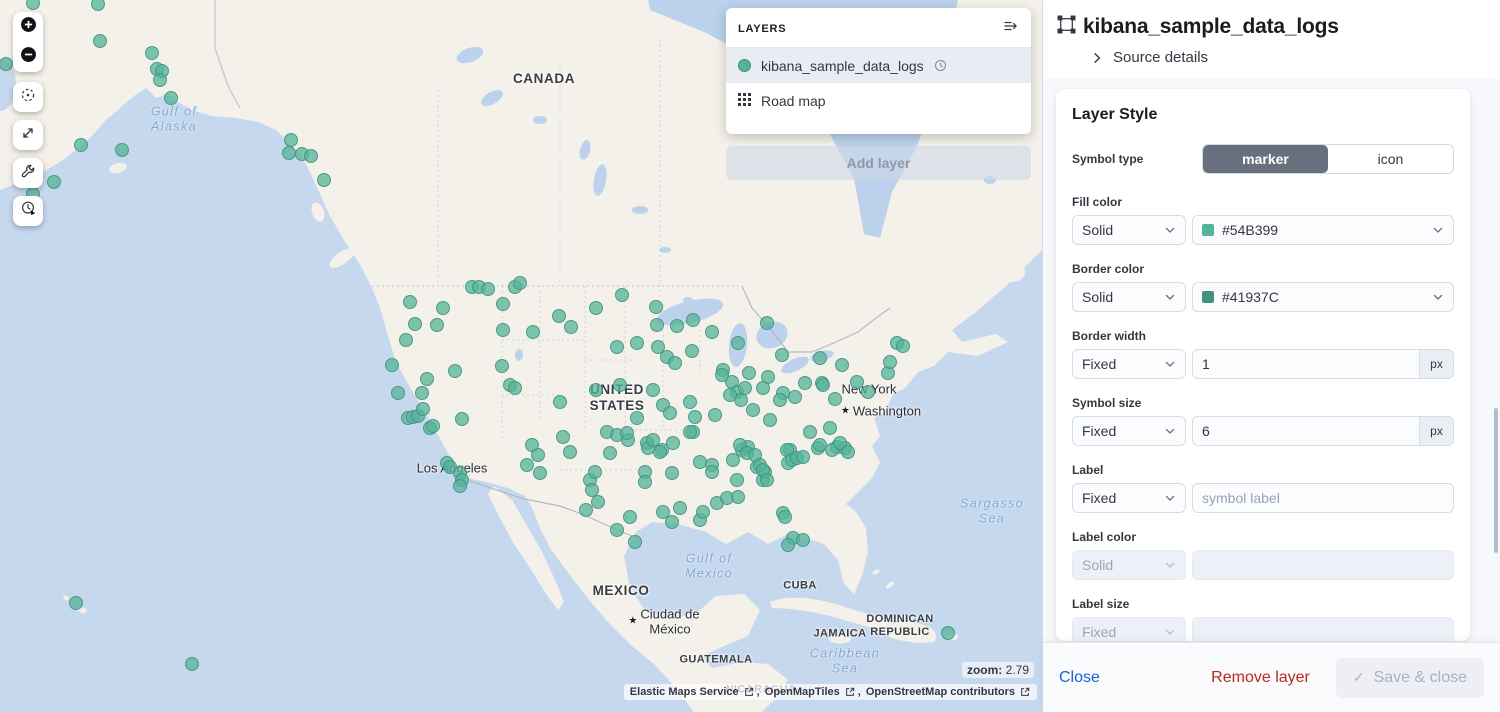  What do you see at coordinates (1104, 537) in the screenshot?
I see `label-color-label: Label color` at bounding box center [1104, 537].